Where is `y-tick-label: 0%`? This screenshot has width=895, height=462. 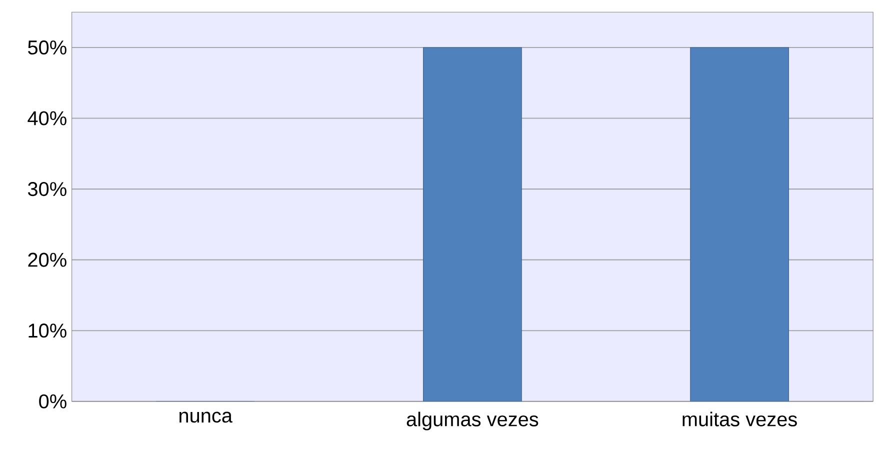
y-tick-label: 0% is located at coordinates (52, 401).